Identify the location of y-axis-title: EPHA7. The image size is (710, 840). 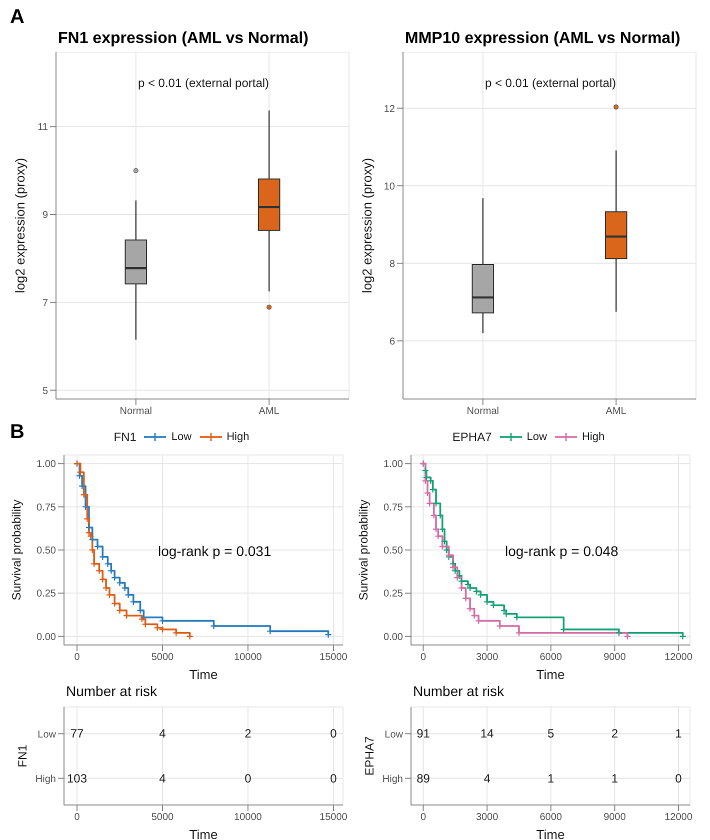
(369, 756).